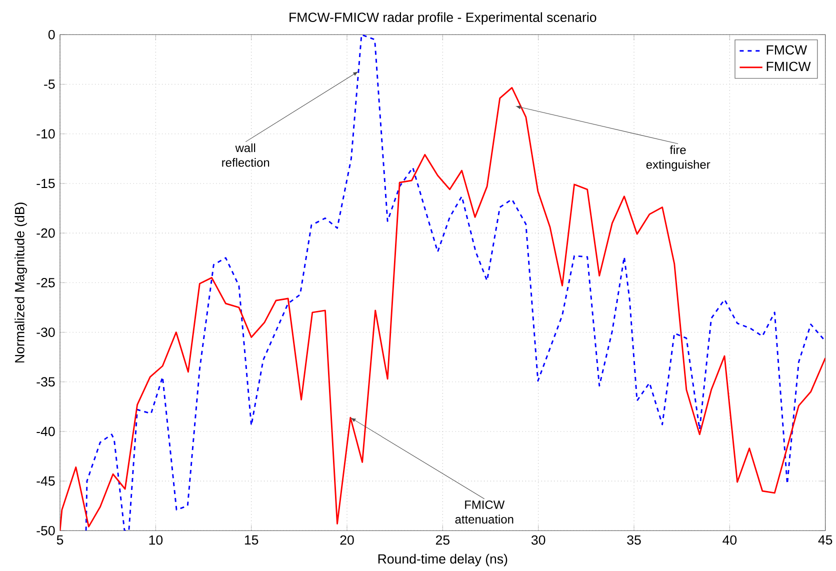 This screenshot has width=836, height=571. What do you see at coordinates (825, 540) in the screenshot?
I see `x-tick-label: 45` at bounding box center [825, 540].